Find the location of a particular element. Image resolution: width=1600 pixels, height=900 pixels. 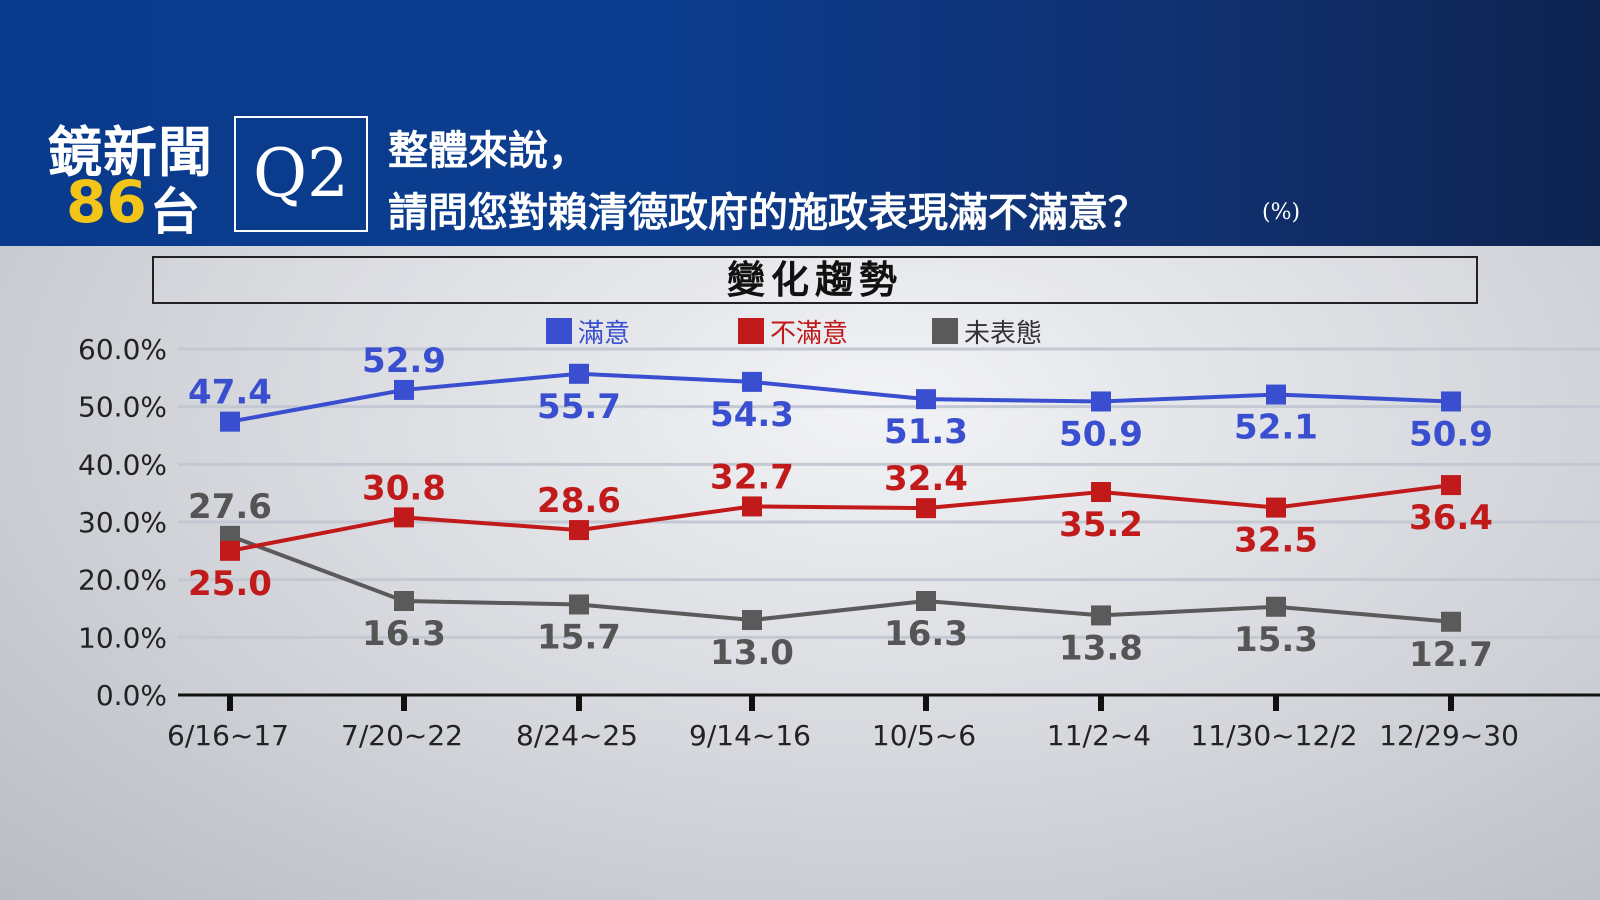

logo-text: 鏡新聞 is located at coordinates (130, 152).